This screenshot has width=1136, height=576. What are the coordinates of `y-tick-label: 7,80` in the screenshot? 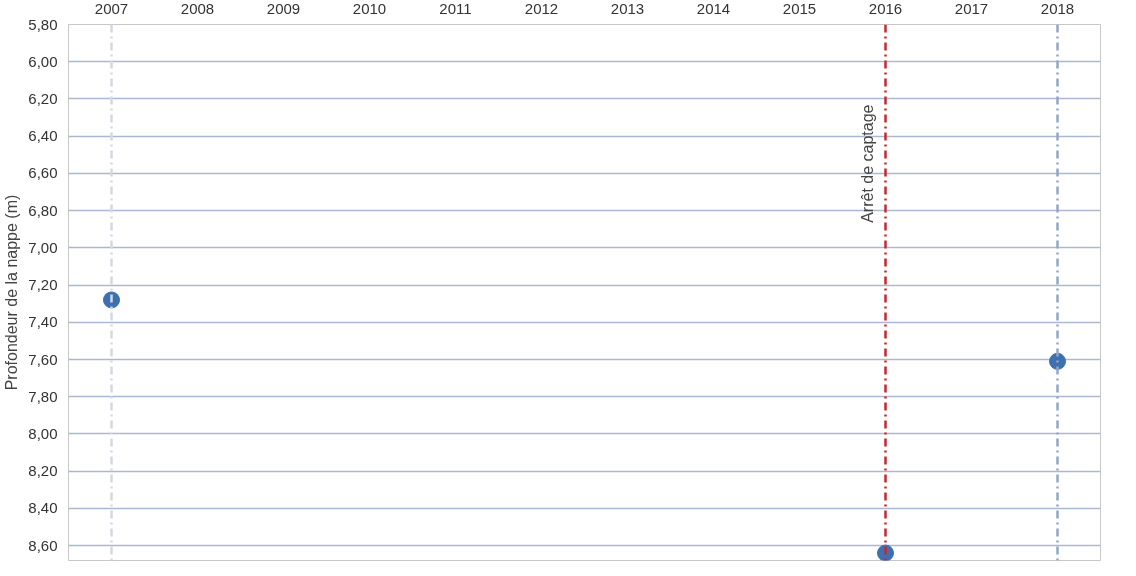 It's located at (43, 396).